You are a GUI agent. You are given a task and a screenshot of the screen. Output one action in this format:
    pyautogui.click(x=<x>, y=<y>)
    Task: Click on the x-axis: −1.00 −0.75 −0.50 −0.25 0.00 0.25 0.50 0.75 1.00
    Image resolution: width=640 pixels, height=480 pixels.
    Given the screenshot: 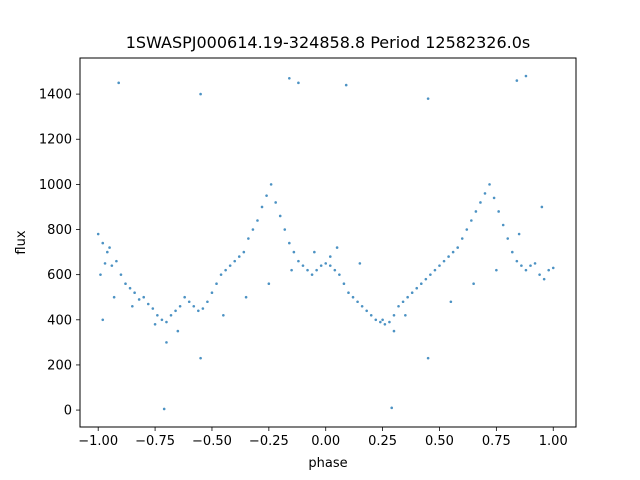 What is the action you would take?
    pyautogui.click(x=323, y=438)
    